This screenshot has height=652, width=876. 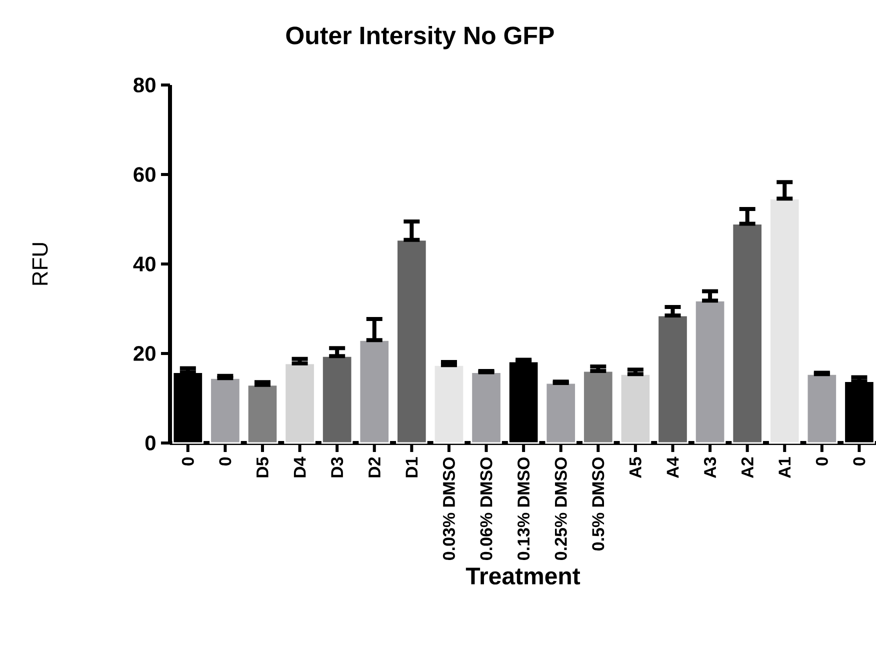 I want to click on x-tick-label: D4, so click(x=300, y=467).